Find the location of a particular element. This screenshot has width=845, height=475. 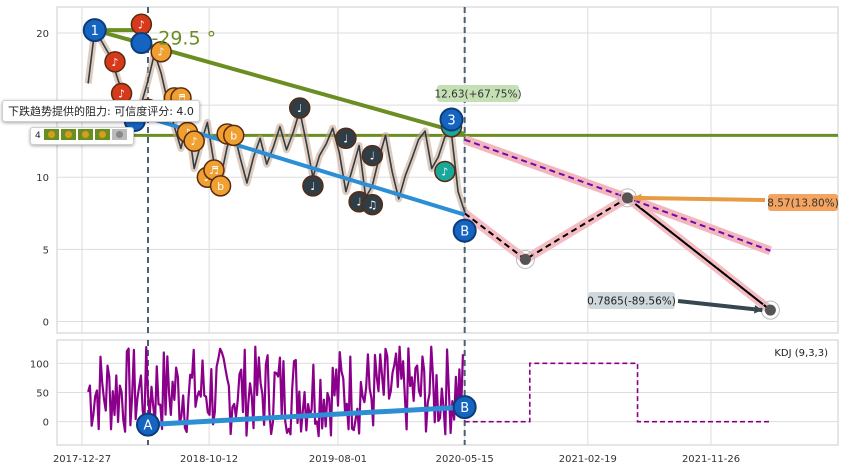

rating-cells is located at coordinates (86, 136).